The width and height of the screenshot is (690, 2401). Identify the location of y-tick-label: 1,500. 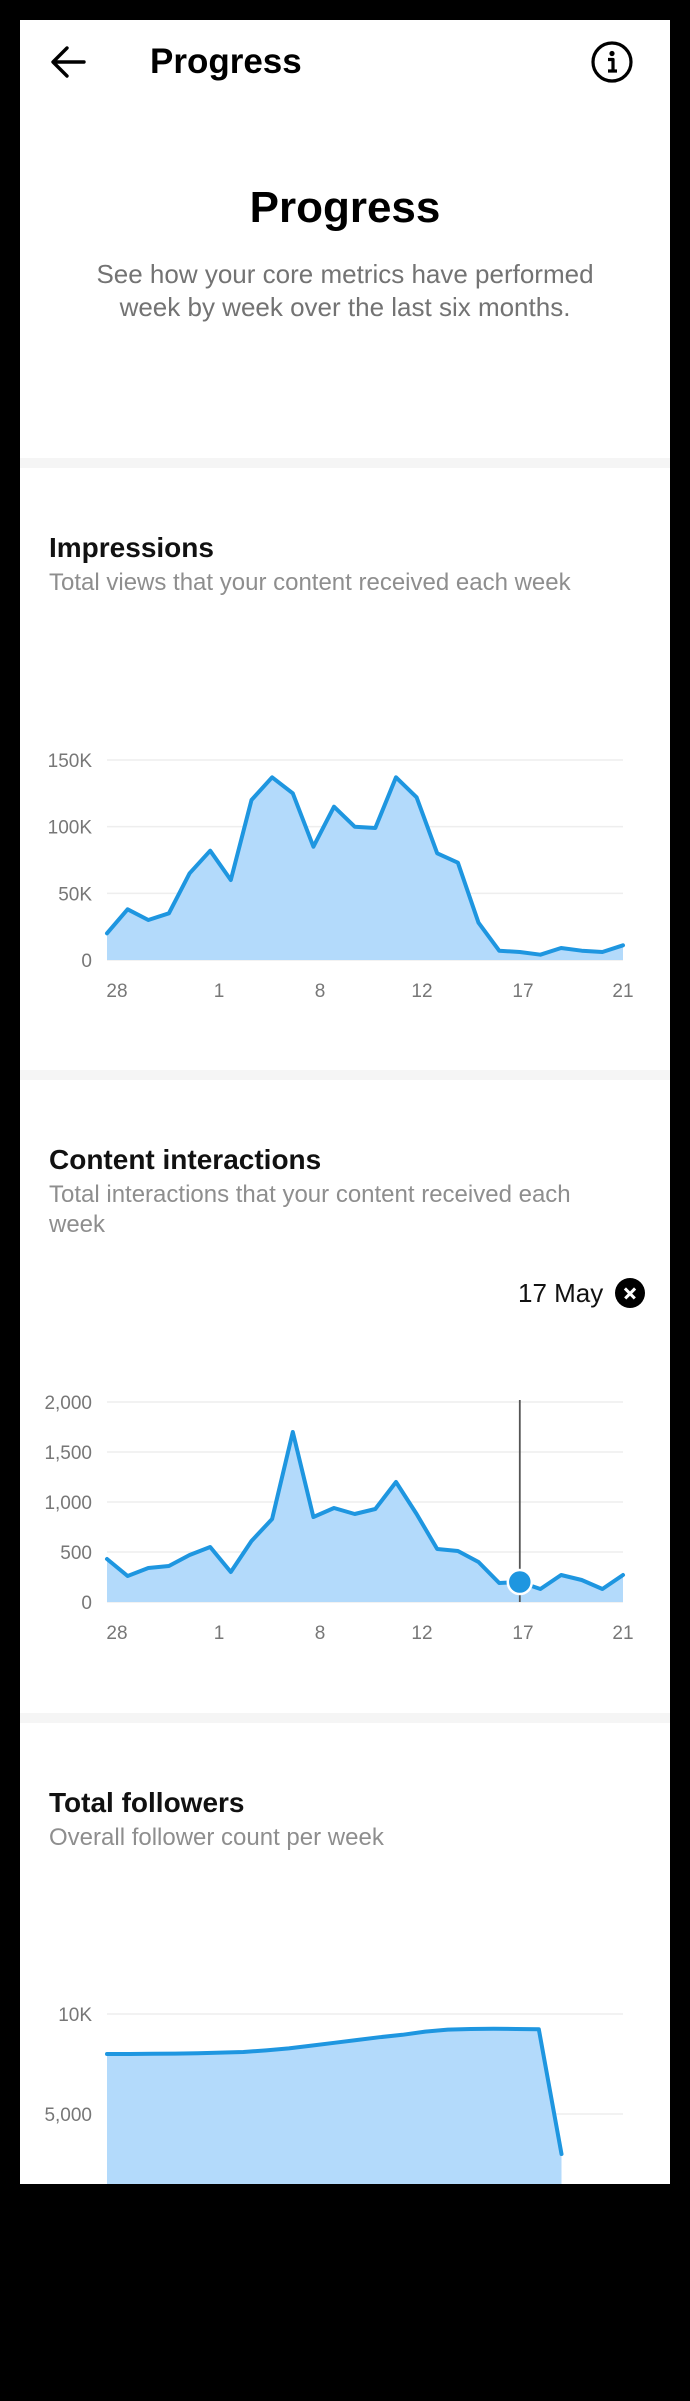
(68, 1453).